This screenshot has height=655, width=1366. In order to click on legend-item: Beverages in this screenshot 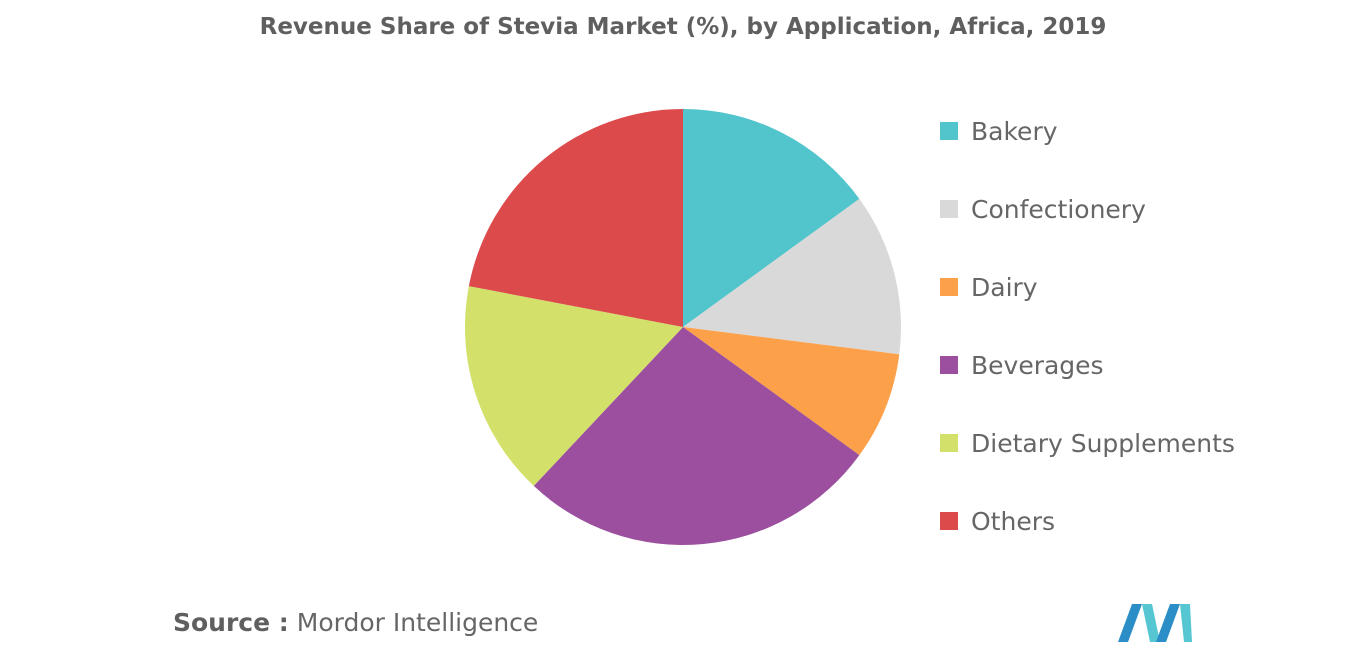, I will do `click(1087, 385)`.